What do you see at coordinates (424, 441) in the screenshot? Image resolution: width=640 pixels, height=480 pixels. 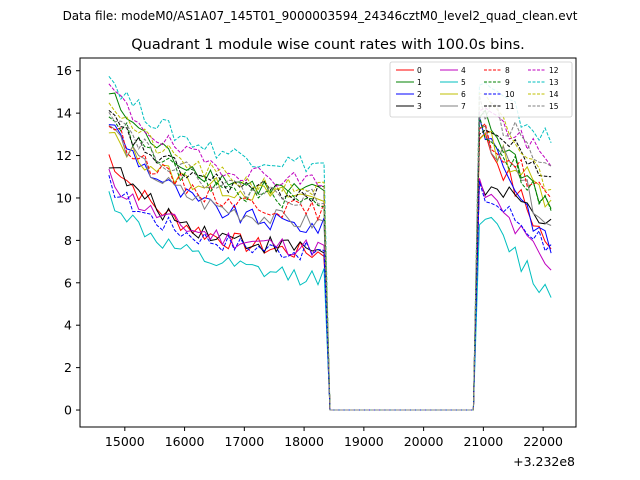 I see `x-tick-label: 20000` at bounding box center [424, 441].